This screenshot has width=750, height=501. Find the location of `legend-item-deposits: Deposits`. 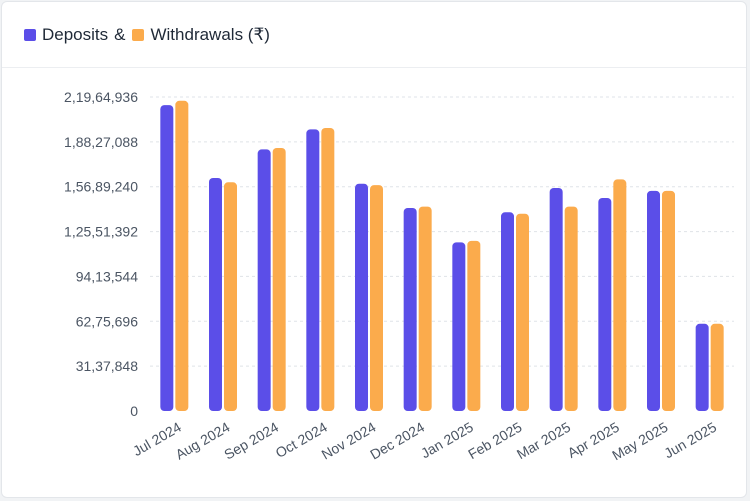

legend-item-deposits: Deposits is located at coordinates (66, 35).